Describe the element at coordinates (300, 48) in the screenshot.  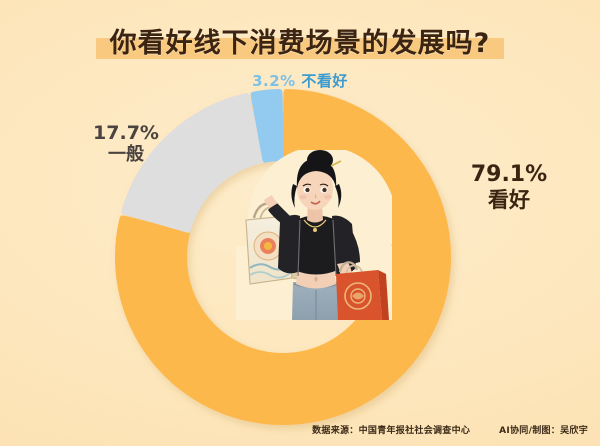
I see `title-highlight-band` at that location.